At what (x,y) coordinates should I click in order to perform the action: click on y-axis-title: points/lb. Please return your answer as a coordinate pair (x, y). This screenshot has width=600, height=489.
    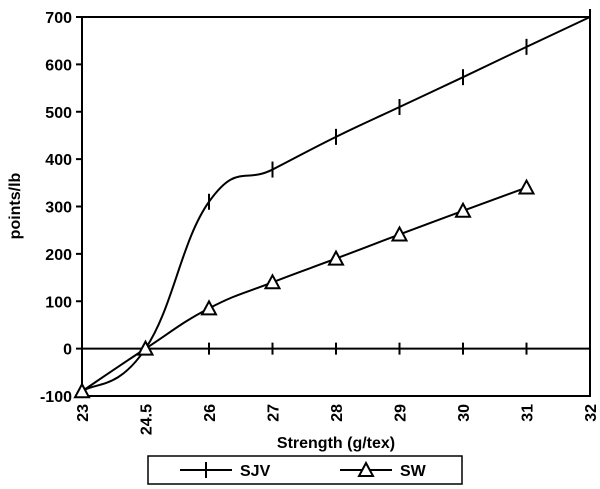
    Looking at the image, I should click on (15, 205).